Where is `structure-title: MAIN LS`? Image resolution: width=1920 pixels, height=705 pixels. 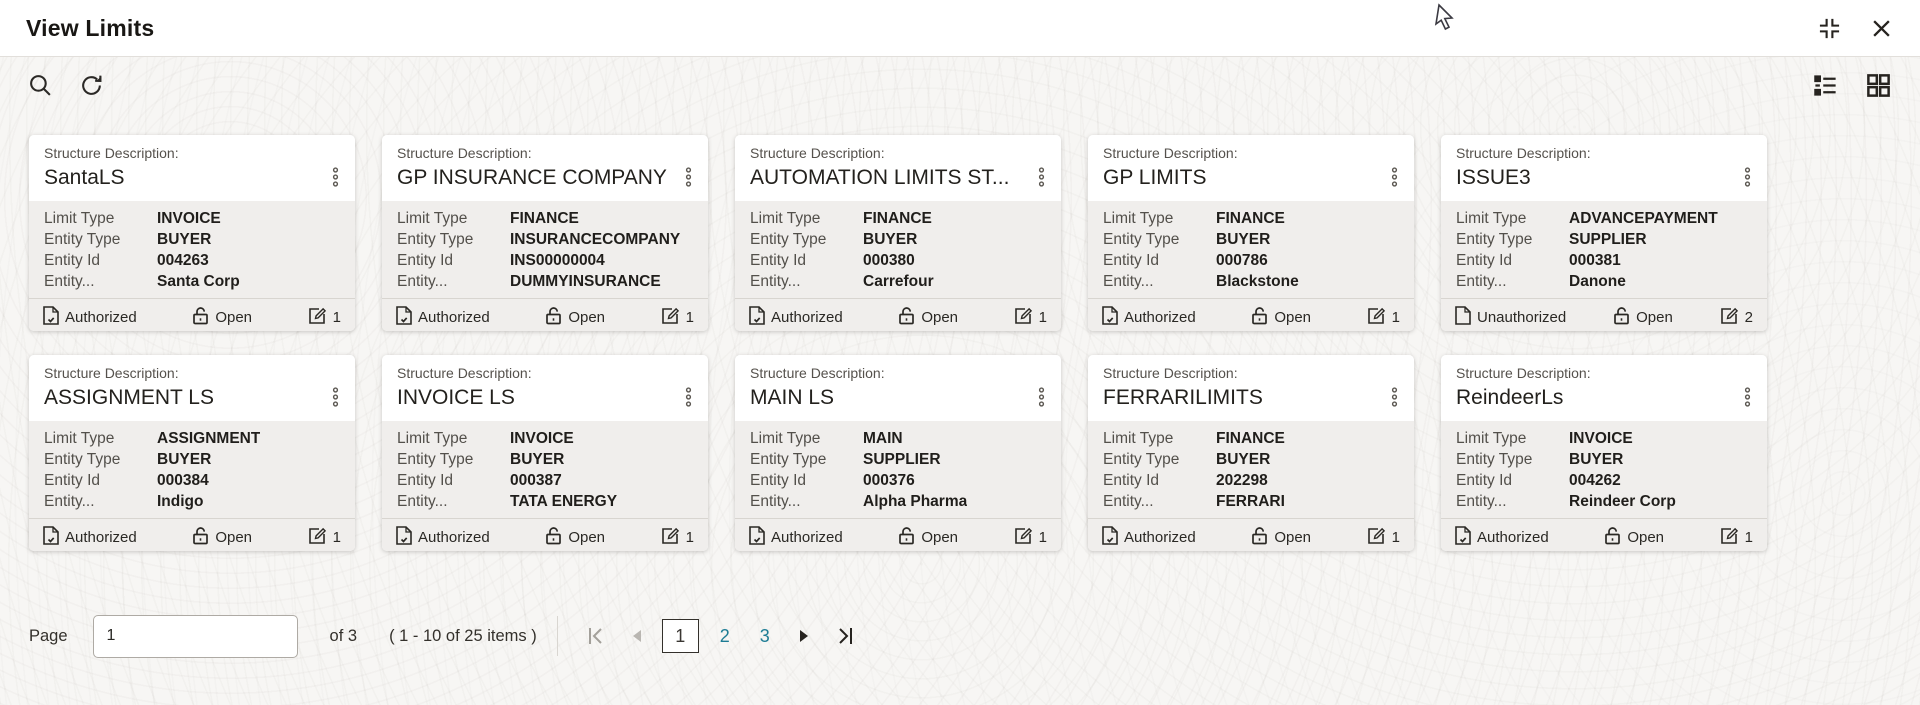 structure-title: MAIN LS is located at coordinates (792, 397).